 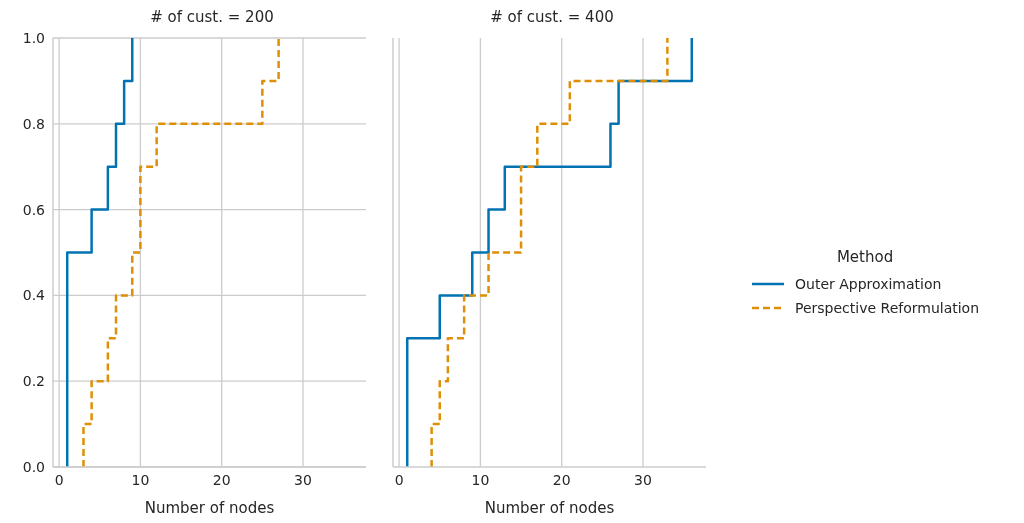 What do you see at coordinates (865, 257) in the screenshot?
I see `legend-title: Method` at bounding box center [865, 257].